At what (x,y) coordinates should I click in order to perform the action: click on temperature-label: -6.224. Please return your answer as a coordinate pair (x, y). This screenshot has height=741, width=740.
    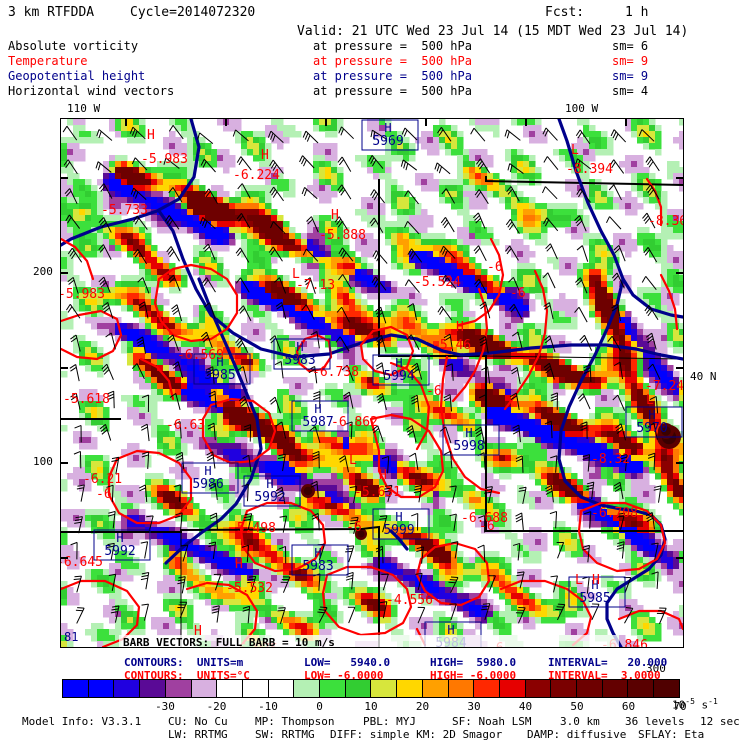
    Looking at the image, I should click on (256, 175).